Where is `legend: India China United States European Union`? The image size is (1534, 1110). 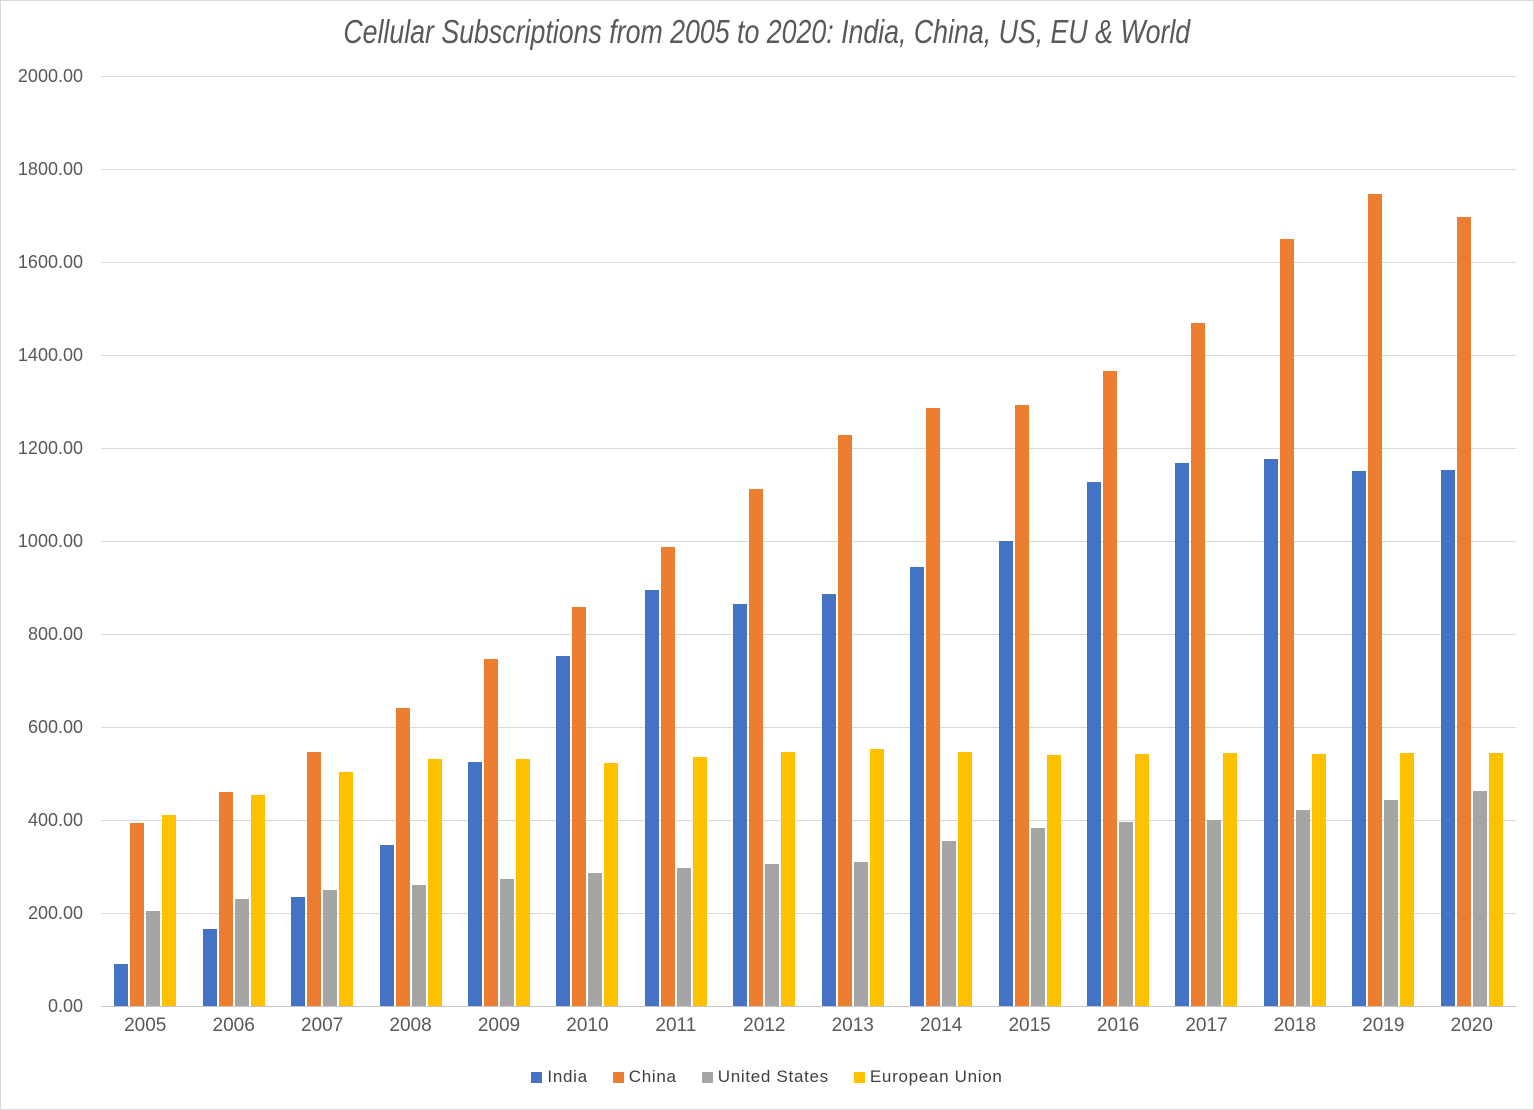 legend: India China United States European Union is located at coordinates (767, 1077).